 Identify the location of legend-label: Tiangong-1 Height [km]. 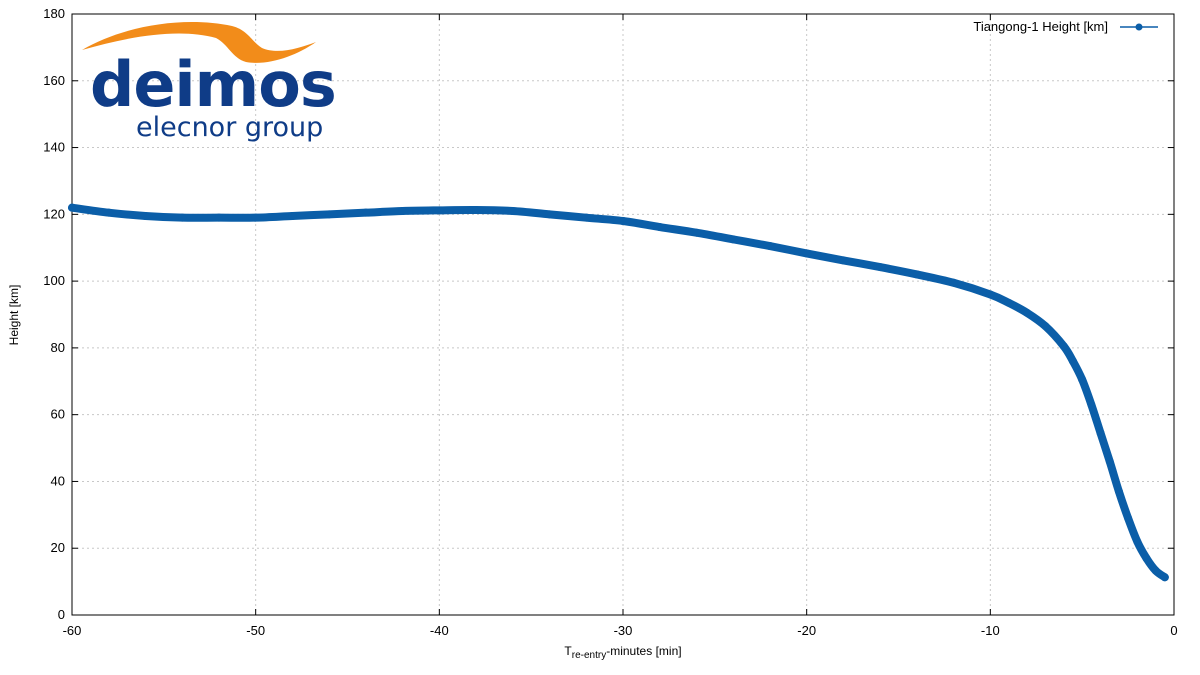
(1040, 26).